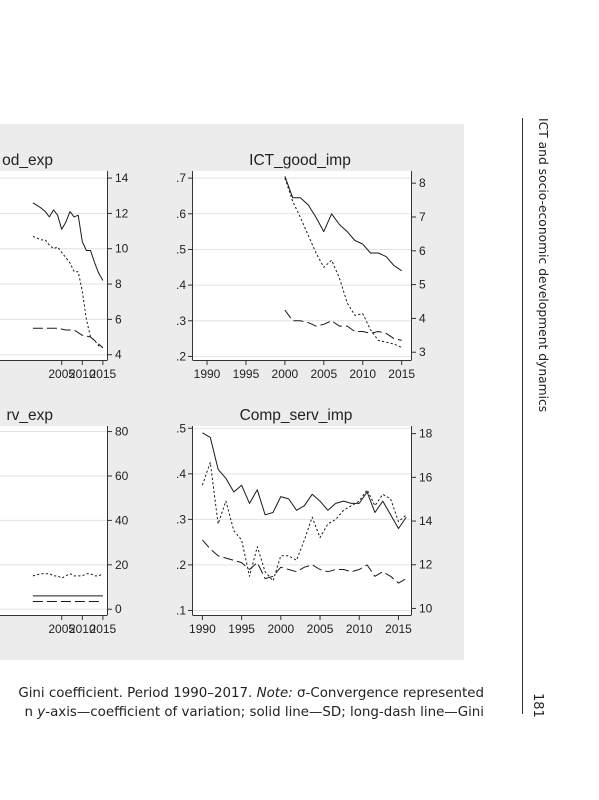 This screenshot has height=800, width=599. What do you see at coordinates (122, 520) in the screenshot?
I see `y-right-tick-label: 40` at bounding box center [122, 520].